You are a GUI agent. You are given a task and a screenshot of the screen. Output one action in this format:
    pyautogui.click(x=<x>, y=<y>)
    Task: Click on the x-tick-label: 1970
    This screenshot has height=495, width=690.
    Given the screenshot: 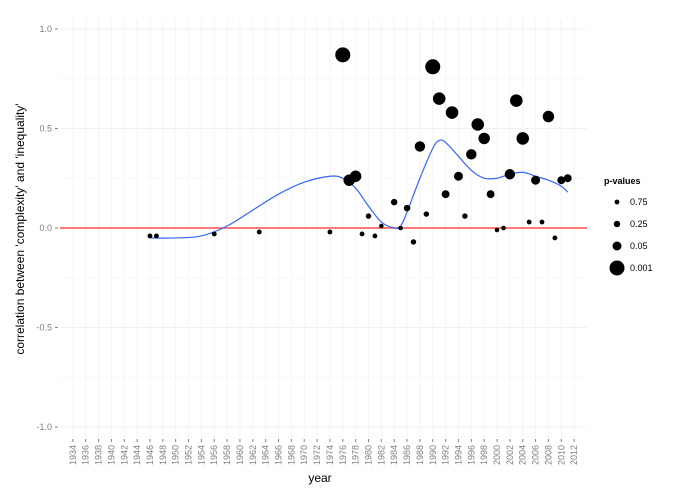 What is the action you would take?
    pyautogui.click(x=304, y=455)
    